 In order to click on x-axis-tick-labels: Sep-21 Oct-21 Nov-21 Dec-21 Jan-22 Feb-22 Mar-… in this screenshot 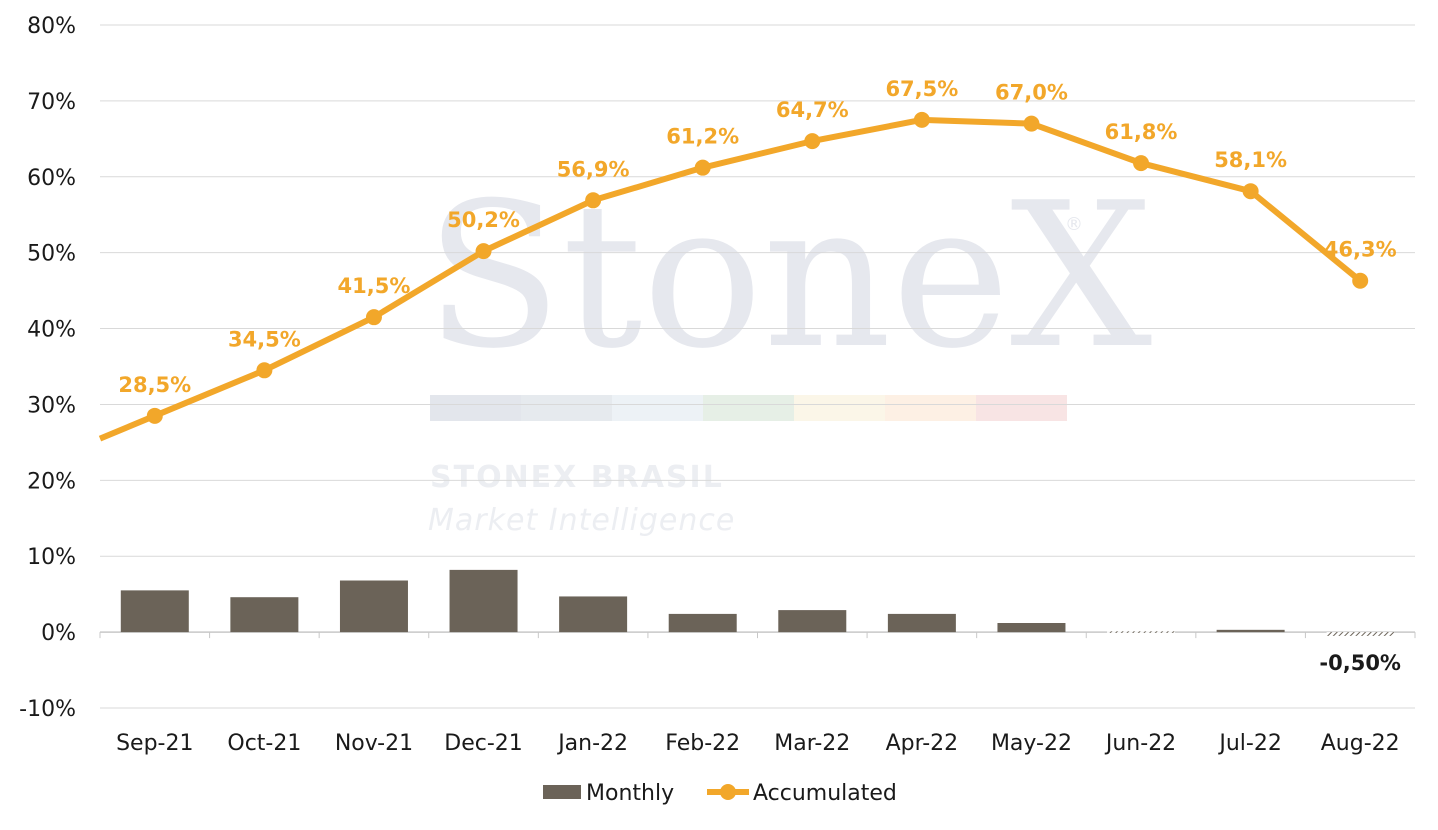, I will do `click(758, 743)`.